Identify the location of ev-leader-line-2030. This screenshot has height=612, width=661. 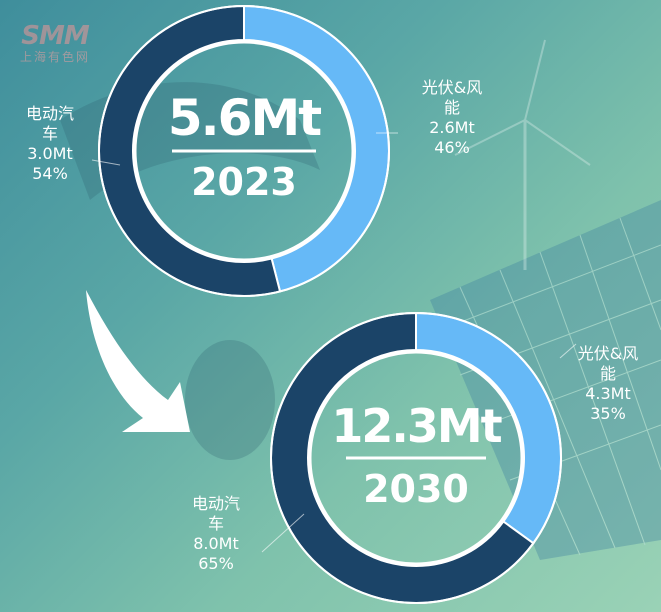
(283, 533).